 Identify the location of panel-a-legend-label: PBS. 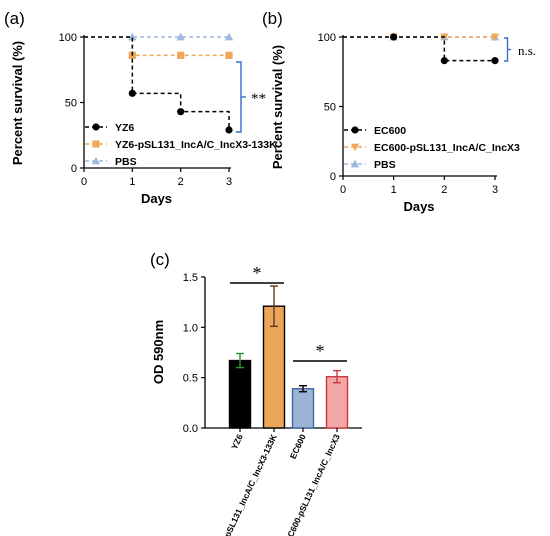
(126, 162).